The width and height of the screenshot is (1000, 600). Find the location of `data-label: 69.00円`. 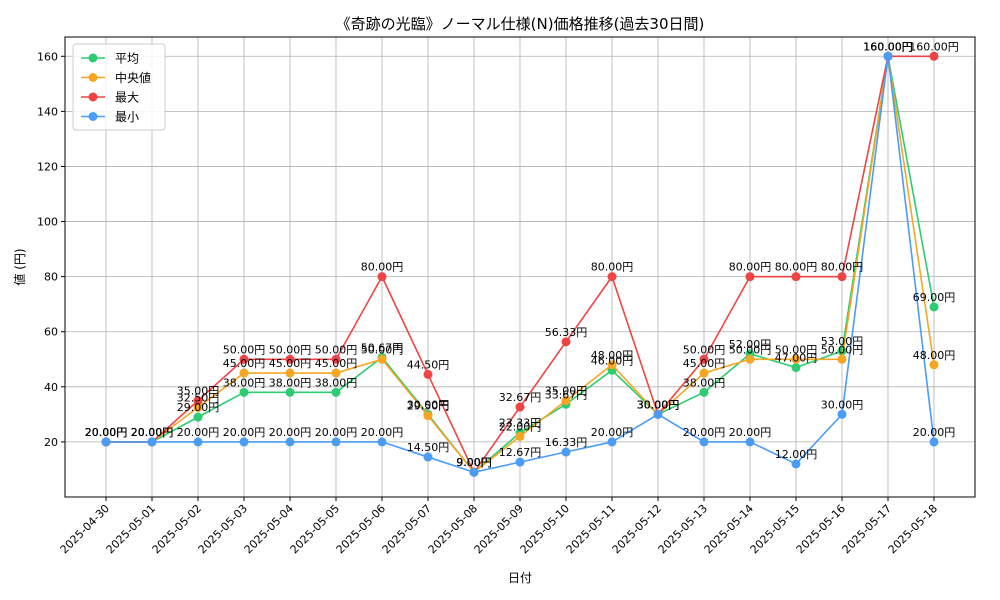

data-label: 69.00円 is located at coordinates (934, 297).